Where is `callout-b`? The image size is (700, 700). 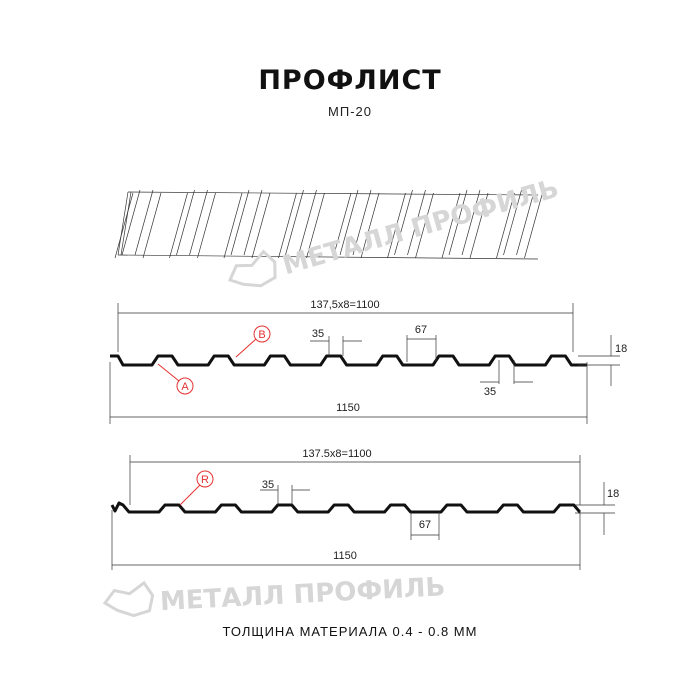 callout-b is located at coordinates (262, 334).